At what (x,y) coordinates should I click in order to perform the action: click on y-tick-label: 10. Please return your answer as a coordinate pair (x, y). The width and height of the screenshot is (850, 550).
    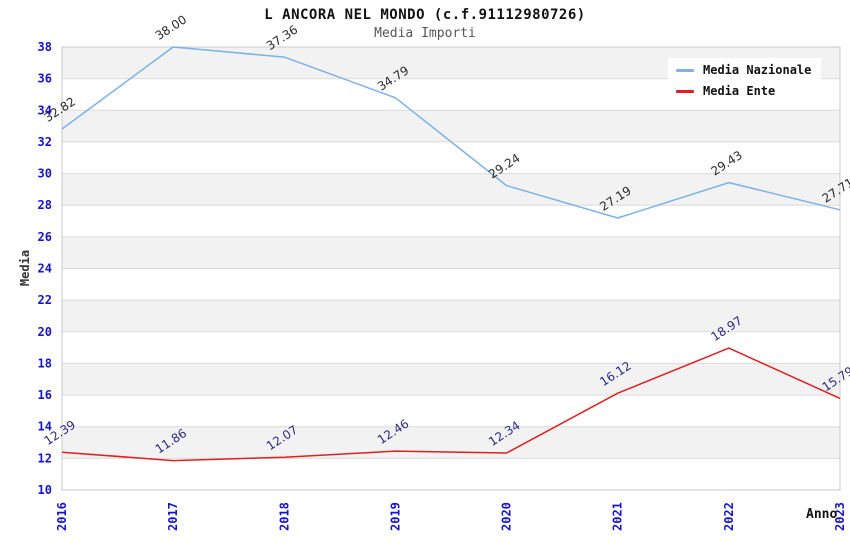
    Looking at the image, I should click on (45, 490).